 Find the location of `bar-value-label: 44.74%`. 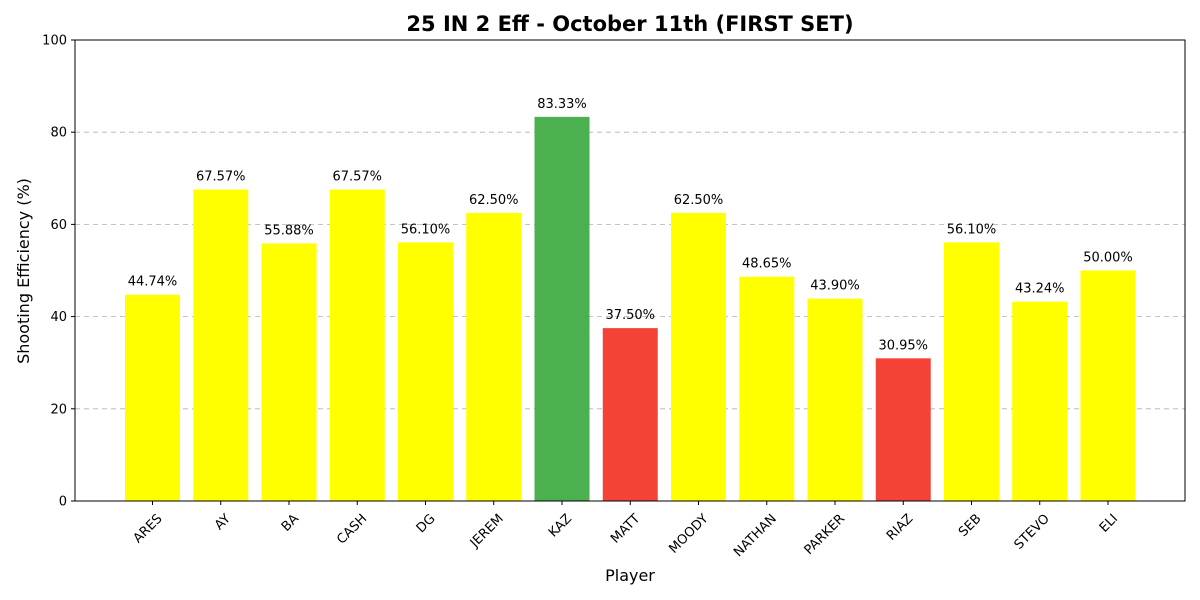

bar-value-label: 44.74% is located at coordinates (153, 282).